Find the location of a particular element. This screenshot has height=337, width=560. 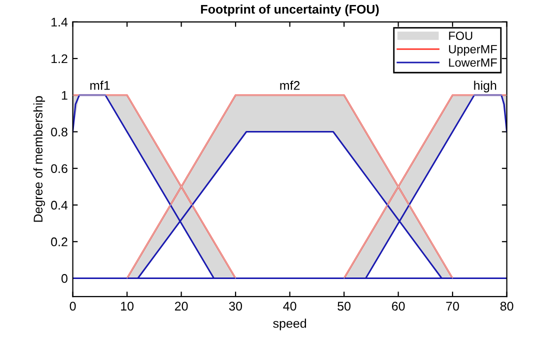

x-tick-label: 0 is located at coordinates (73, 306).